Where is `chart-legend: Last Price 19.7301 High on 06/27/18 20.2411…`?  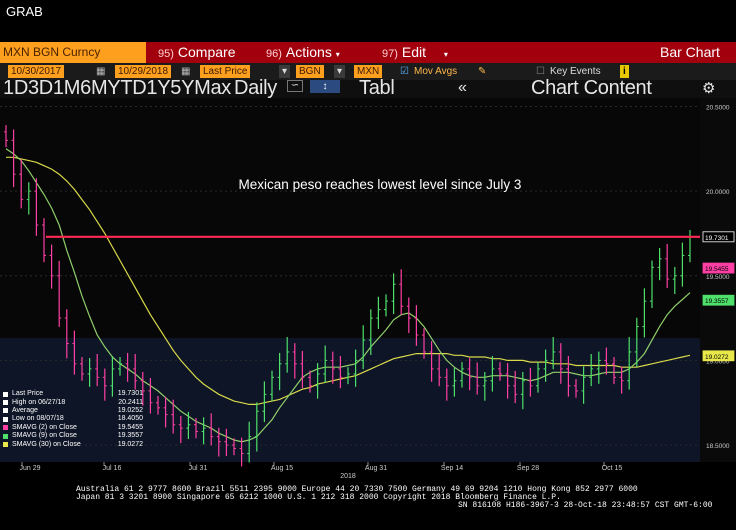
chart-legend: Last Price 19.7301 High on 06/27/18 20.2411… is located at coordinates (73, 419).